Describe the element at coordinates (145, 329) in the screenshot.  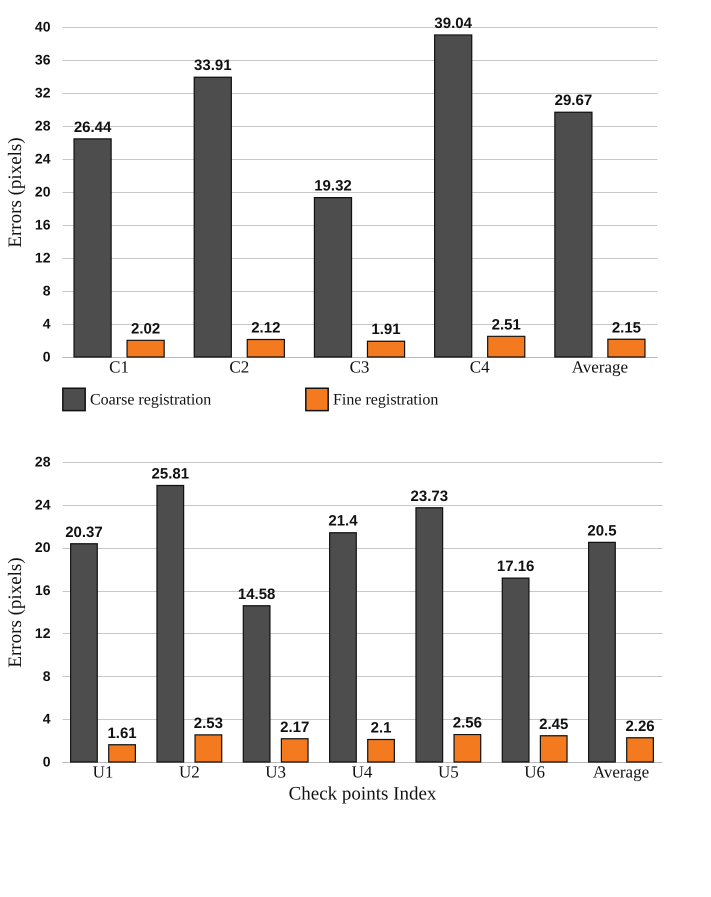
I see `data-label: 2.02` at that location.